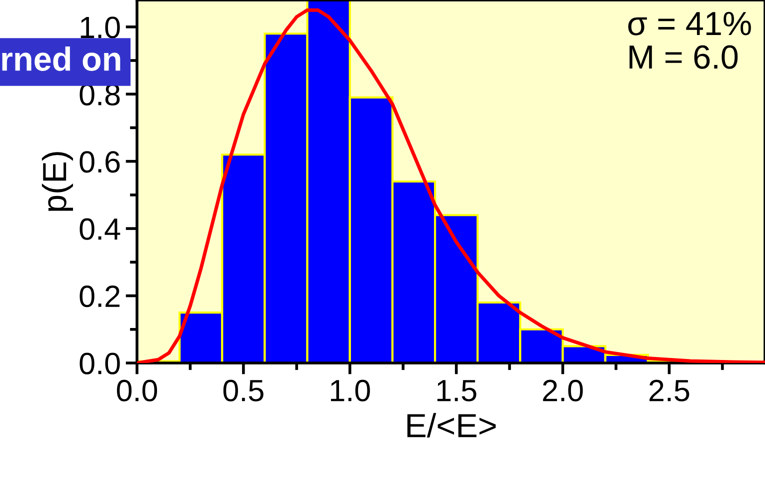 Image resolution: width=765 pixels, height=478 pixels. Describe the element at coordinates (689, 40) in the screenshot. I see `annotation: σ = 41% M = 6.0` at that location.